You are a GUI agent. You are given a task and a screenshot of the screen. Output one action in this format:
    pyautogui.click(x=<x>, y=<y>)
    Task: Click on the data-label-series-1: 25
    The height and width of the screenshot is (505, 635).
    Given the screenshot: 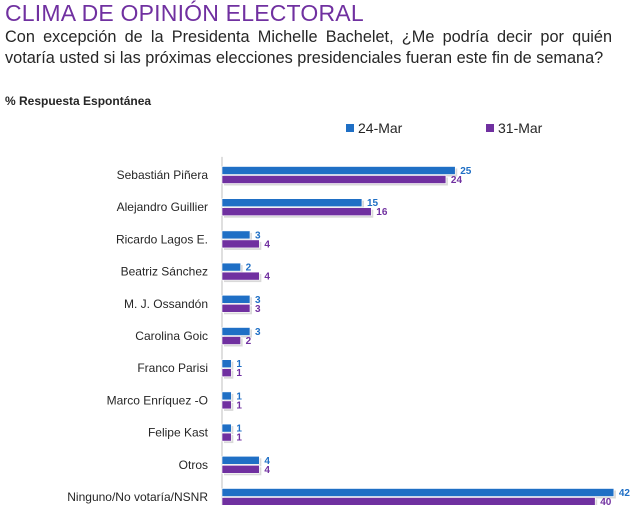 What is the action you would take?
    pyautogui.click(x=466, y=171)
    